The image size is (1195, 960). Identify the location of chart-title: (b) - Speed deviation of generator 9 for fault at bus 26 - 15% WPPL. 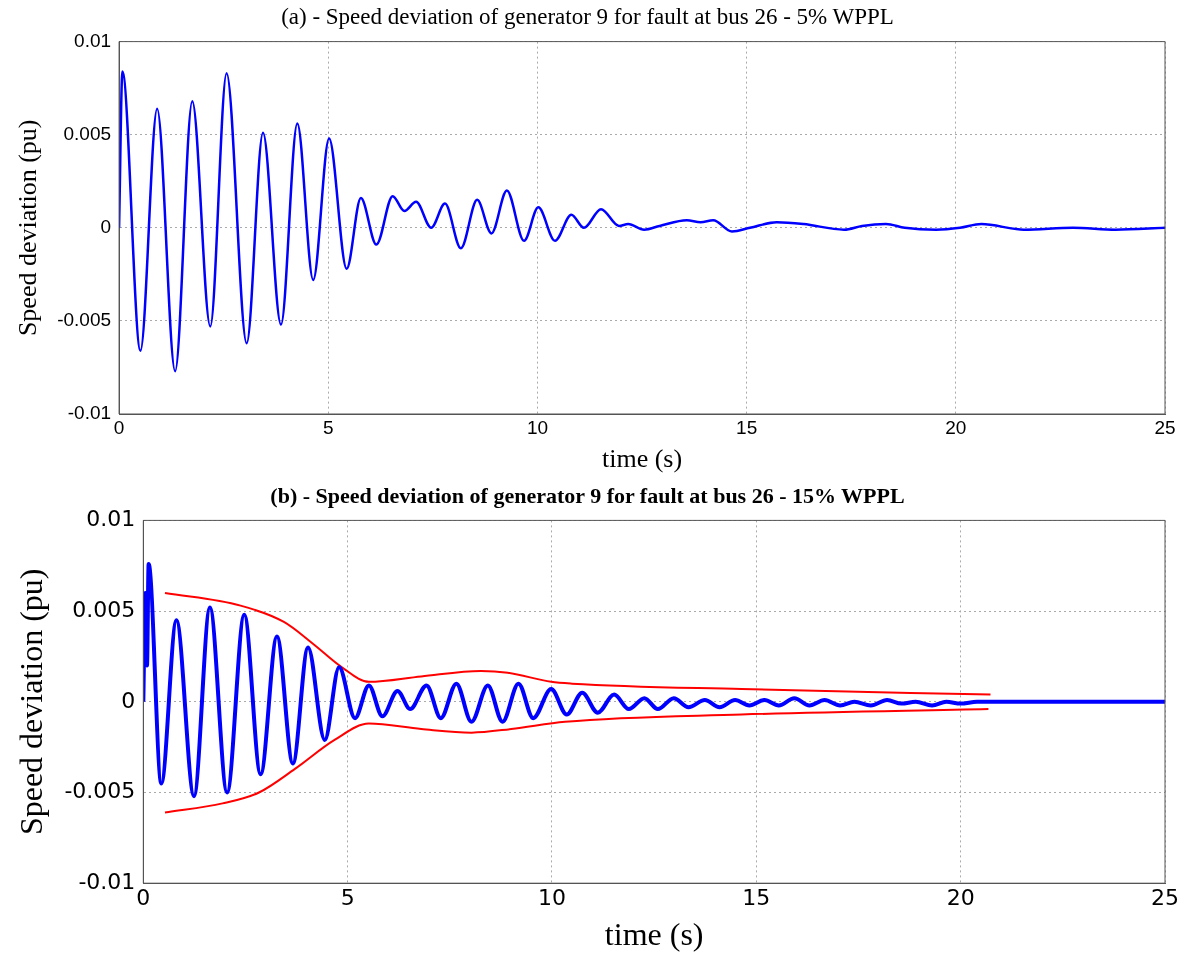
(587, 495).